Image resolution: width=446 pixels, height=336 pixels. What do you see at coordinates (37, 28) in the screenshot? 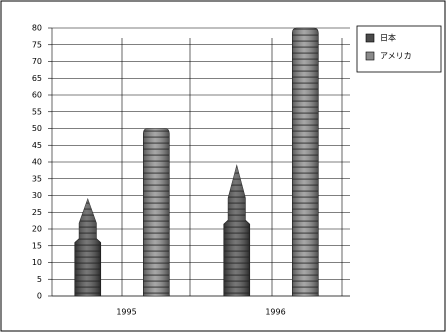
I see `y-tick-label: 80` at bounding box center [37, 28].